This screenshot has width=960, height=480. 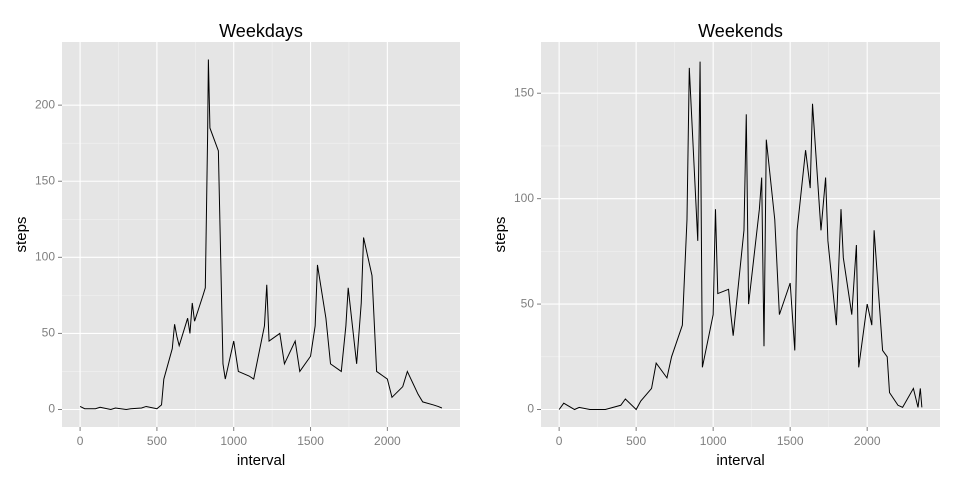 I want to click on chart-title: Weekends, so click(x=740, y=31).